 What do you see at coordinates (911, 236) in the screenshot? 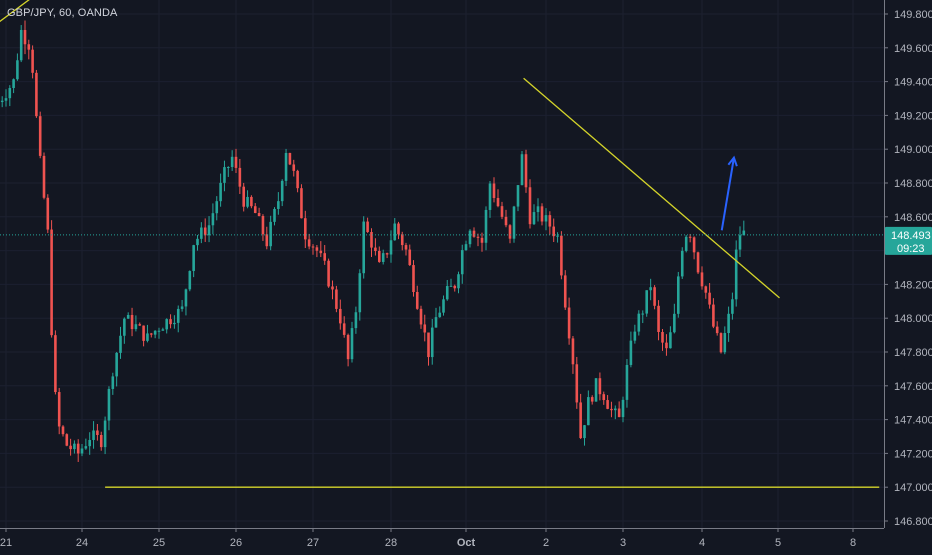
I see `current-price-value: 148.493` at bounding box center [911, 236].